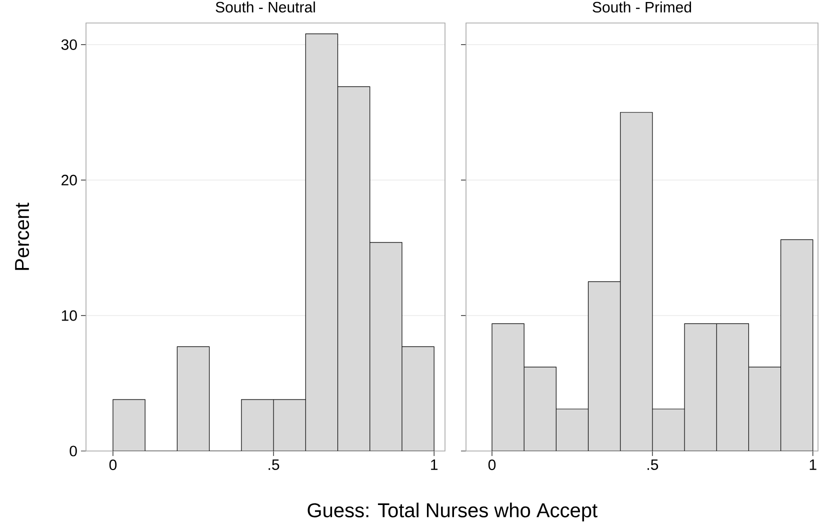 The width and height of the screenshot is (821, 531). I want to click on y-axis-title: Percent, so click(22, 236).